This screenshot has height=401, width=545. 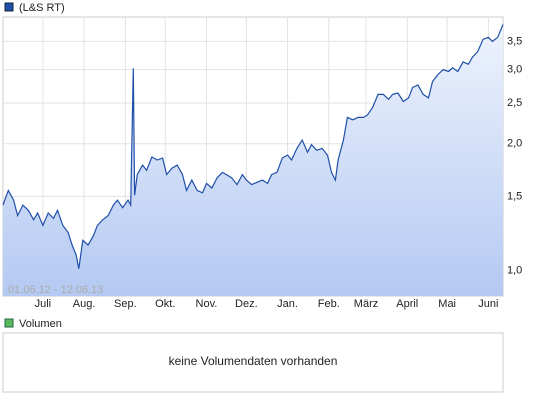 What do you see at coordinates (366, 304) in the screenshot?
I see `x-tick-label: März` at bounding box center [366, 304].